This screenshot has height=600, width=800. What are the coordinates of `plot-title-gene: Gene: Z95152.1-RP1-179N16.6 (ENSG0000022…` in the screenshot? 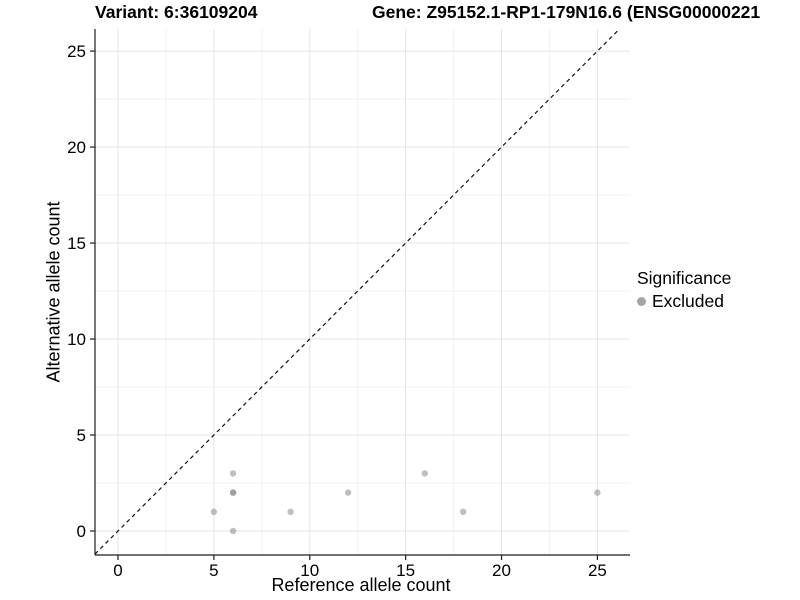 It's located at (566, 12).